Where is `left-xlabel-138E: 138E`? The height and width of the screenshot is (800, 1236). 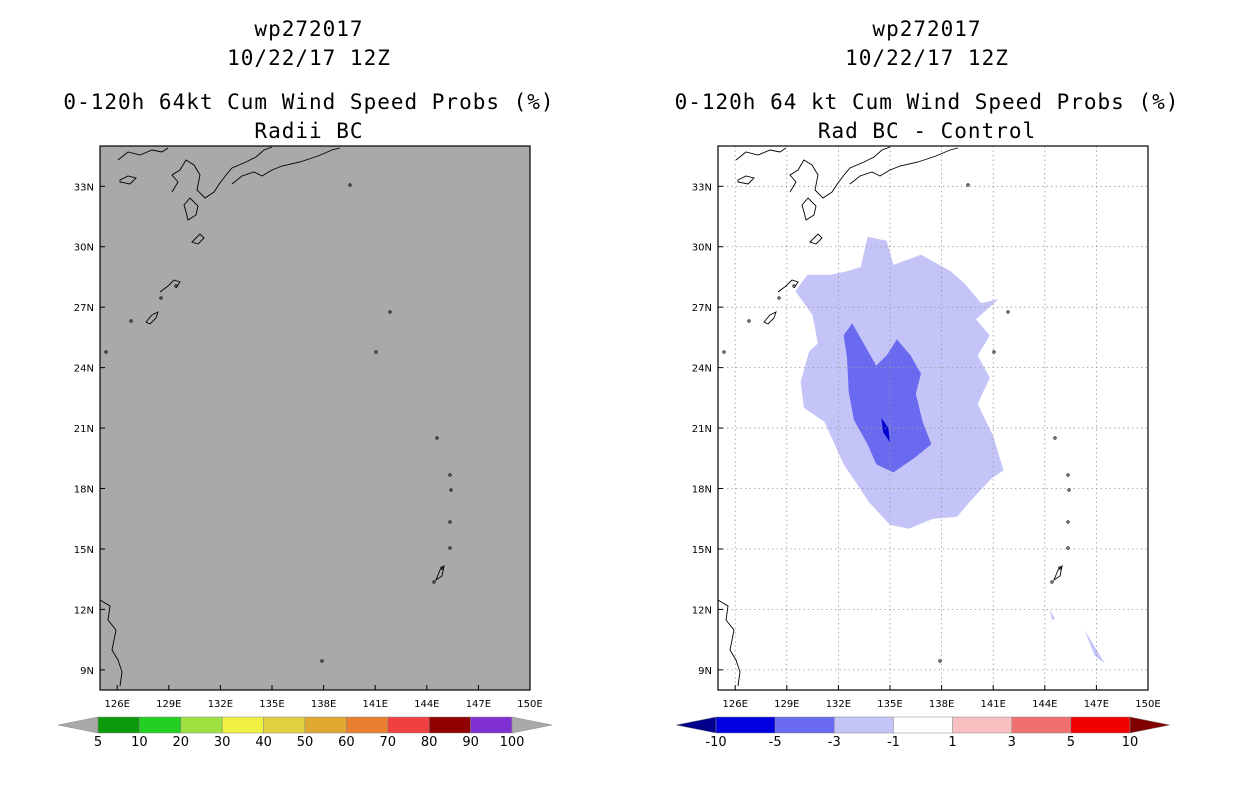
left-xlabel-138E: 138E is located at coordinates (323, 704).